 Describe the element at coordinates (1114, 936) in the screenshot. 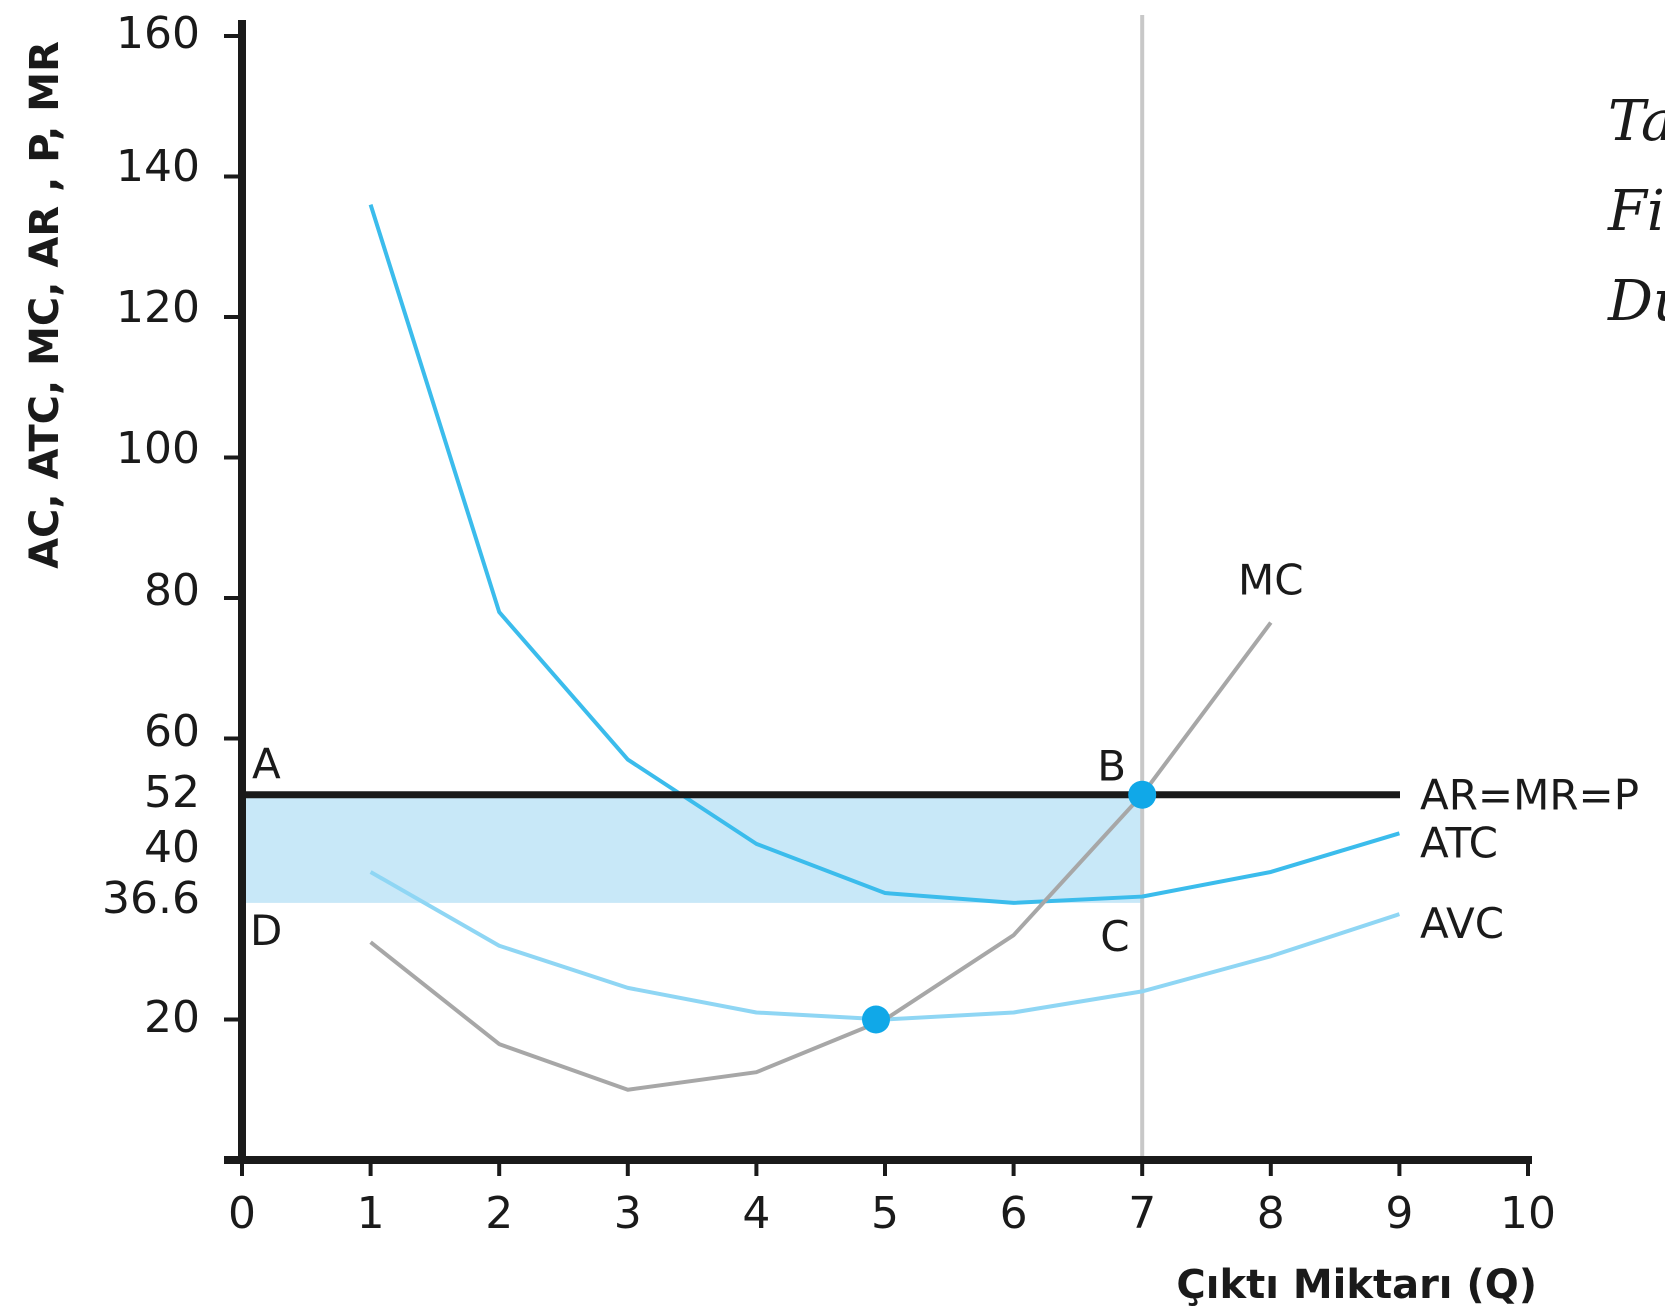

I see `annotation-c: C` at that location.